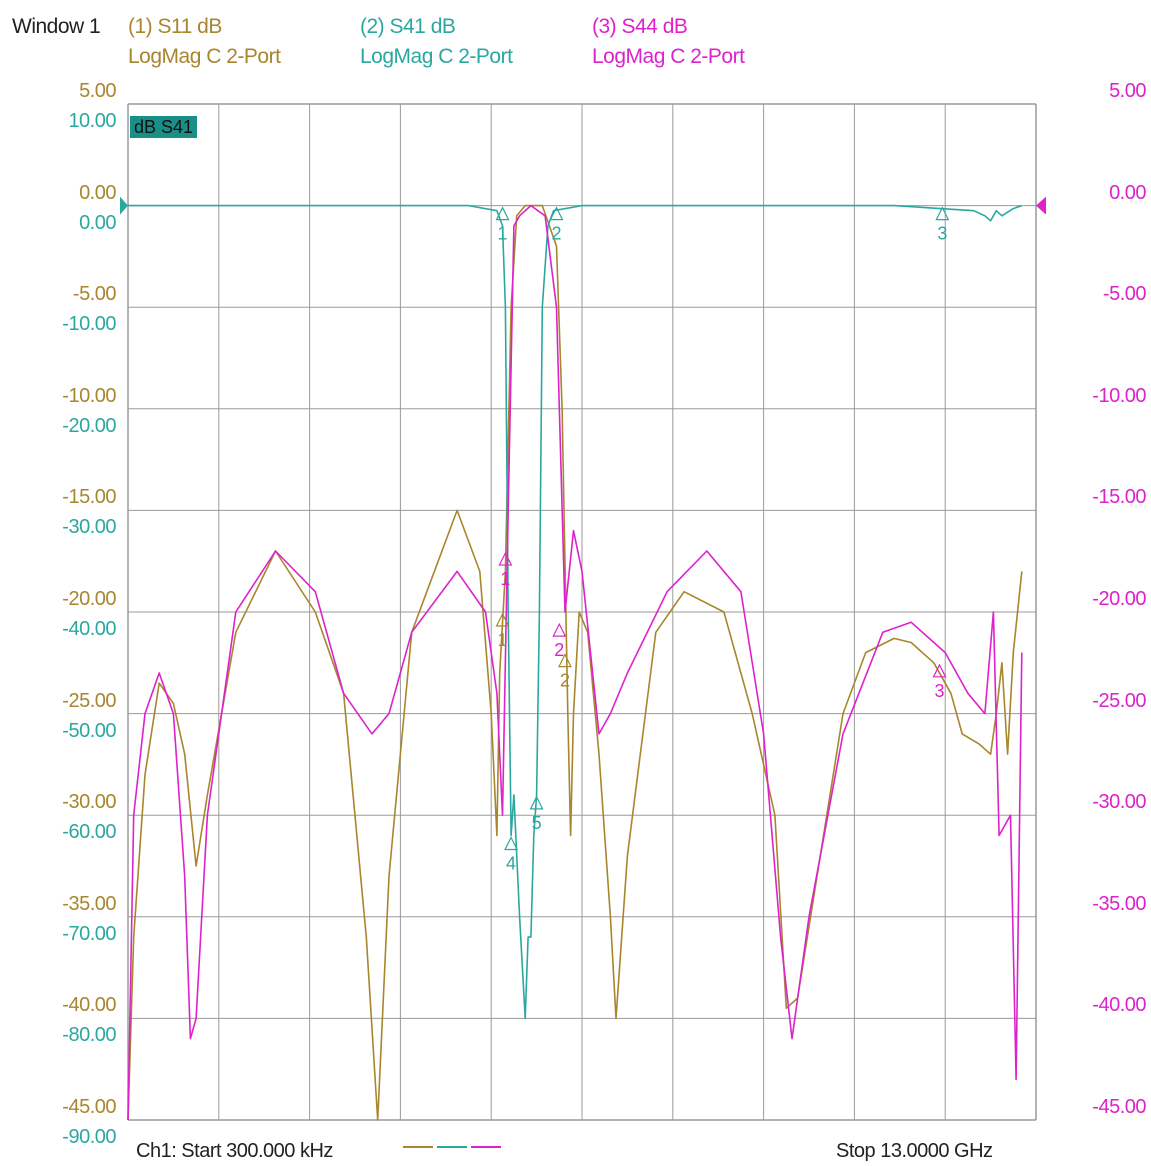  I want to click on marker-s41-4-triangle, so click(511, 843).